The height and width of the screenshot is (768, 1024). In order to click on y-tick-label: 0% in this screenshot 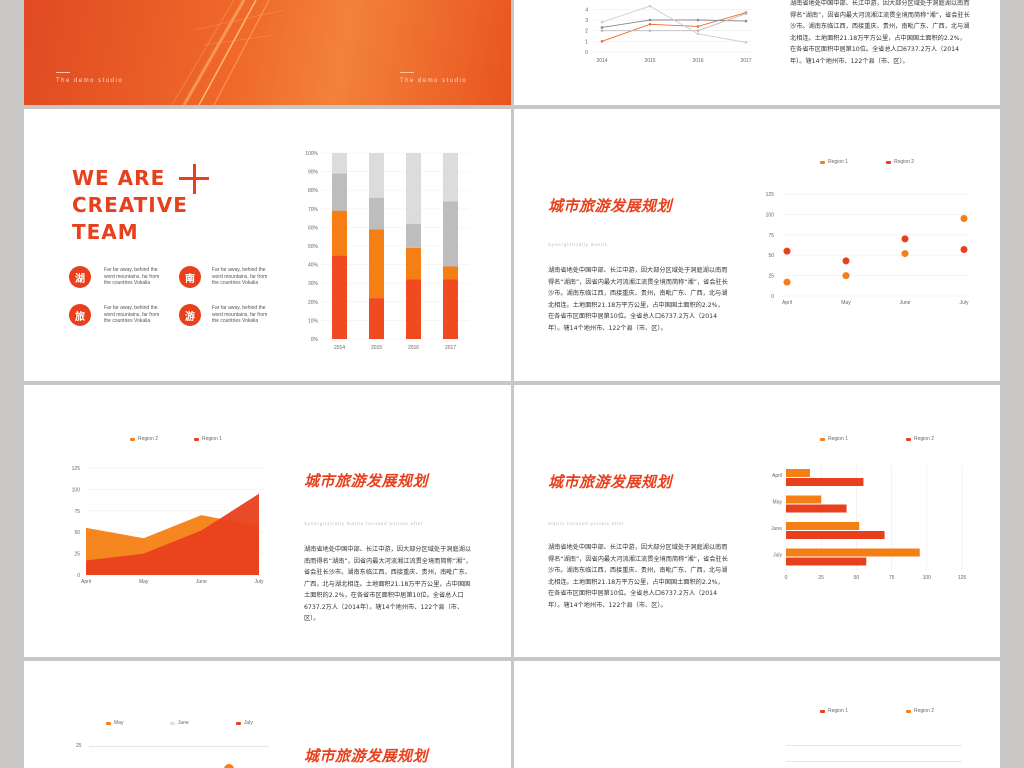, I will do `click(315, 340)`.